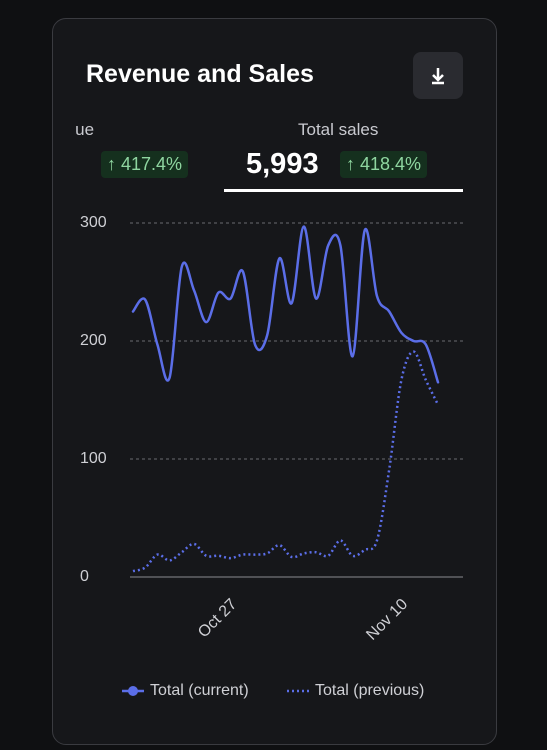 This screenshot has height=750, width=547. What do you see at coordinates (145, 150) in the screenshot?
I see `tab-revenue: Revenue ↑ 417.4%` at bounding box center [145, 150].